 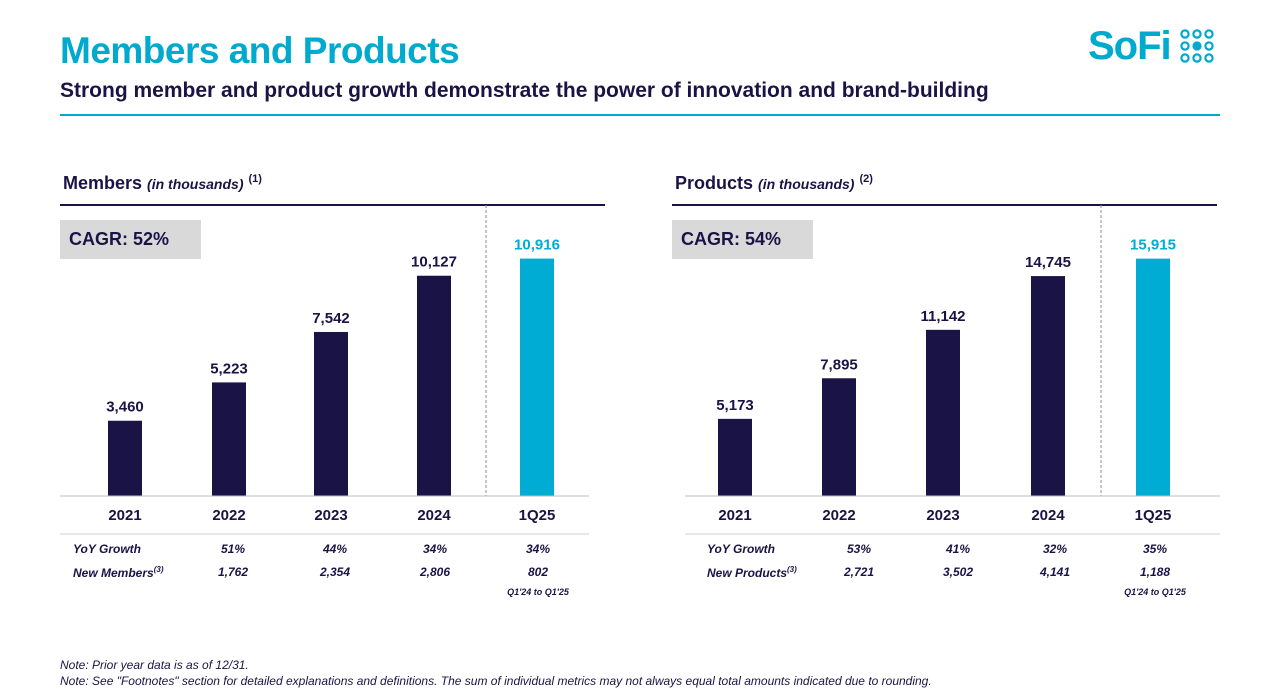 I want to click on products-data-label: 5,173, so click(x=735, y=405).